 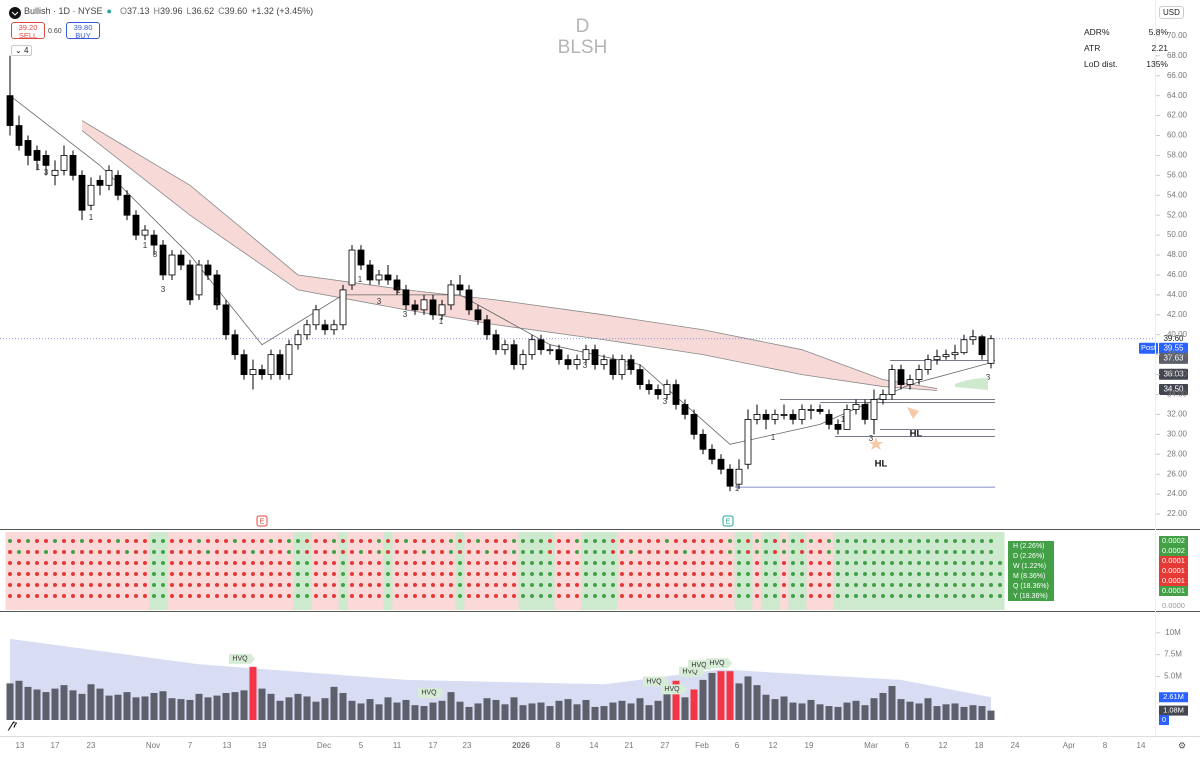 I want to click on count-label: 1, so click(x=628, y=367).